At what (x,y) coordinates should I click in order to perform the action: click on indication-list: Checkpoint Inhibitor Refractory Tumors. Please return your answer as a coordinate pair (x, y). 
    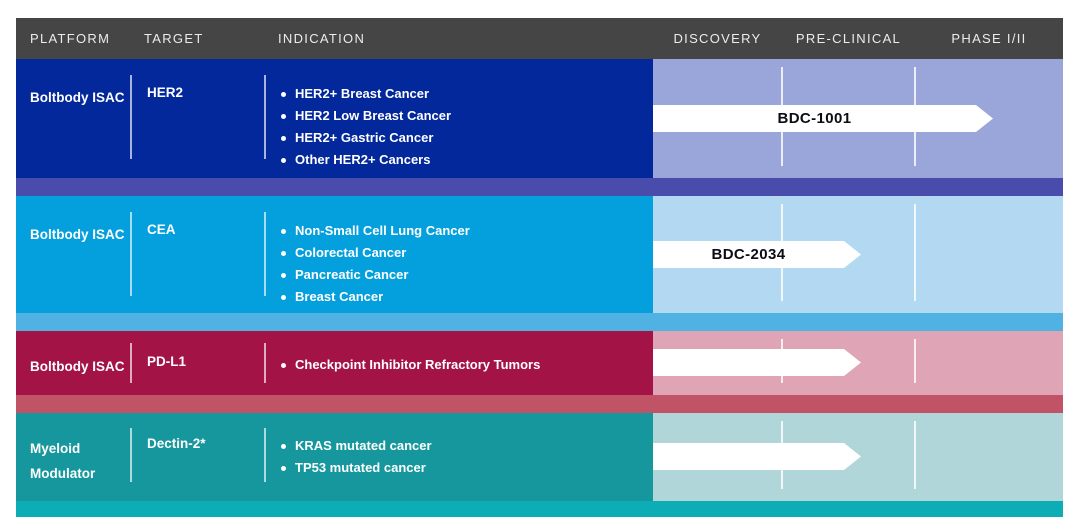
    Looking at the image, I should click on (410, 365).